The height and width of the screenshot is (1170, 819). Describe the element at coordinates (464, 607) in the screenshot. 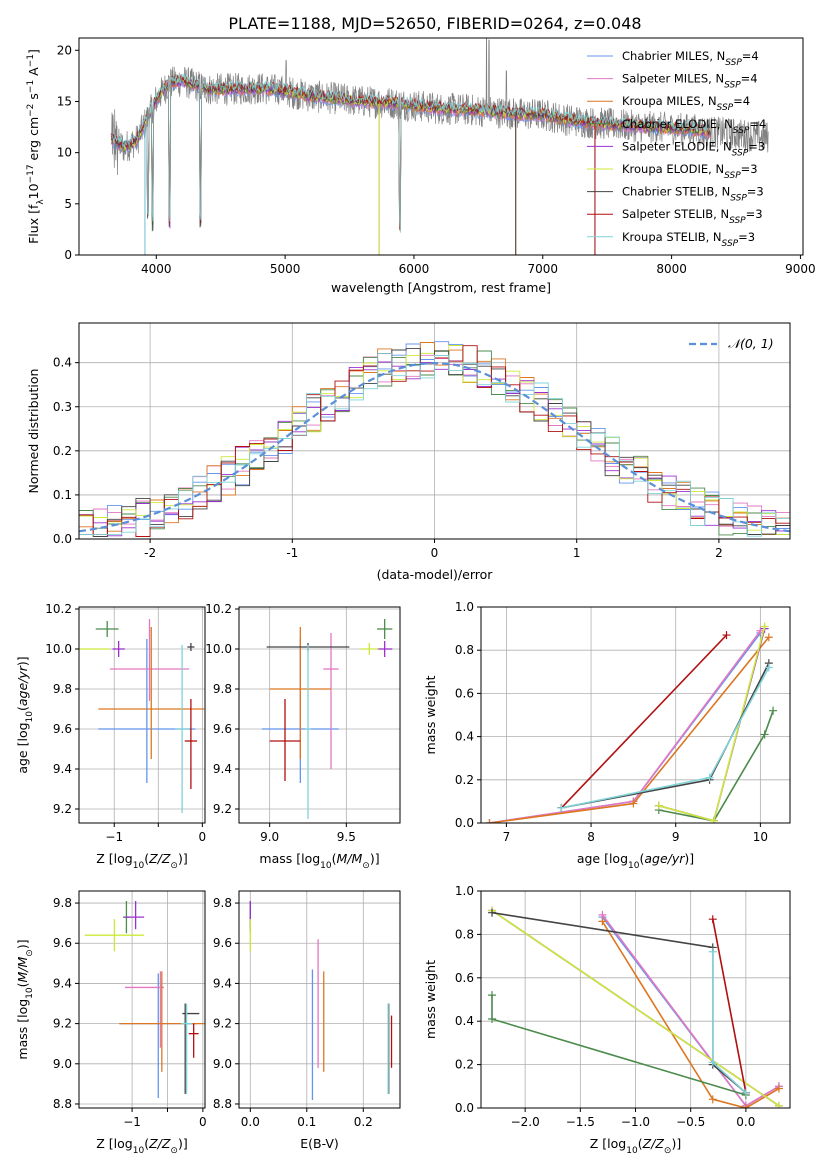

I see `y-tick-label: 1.0` at that location.